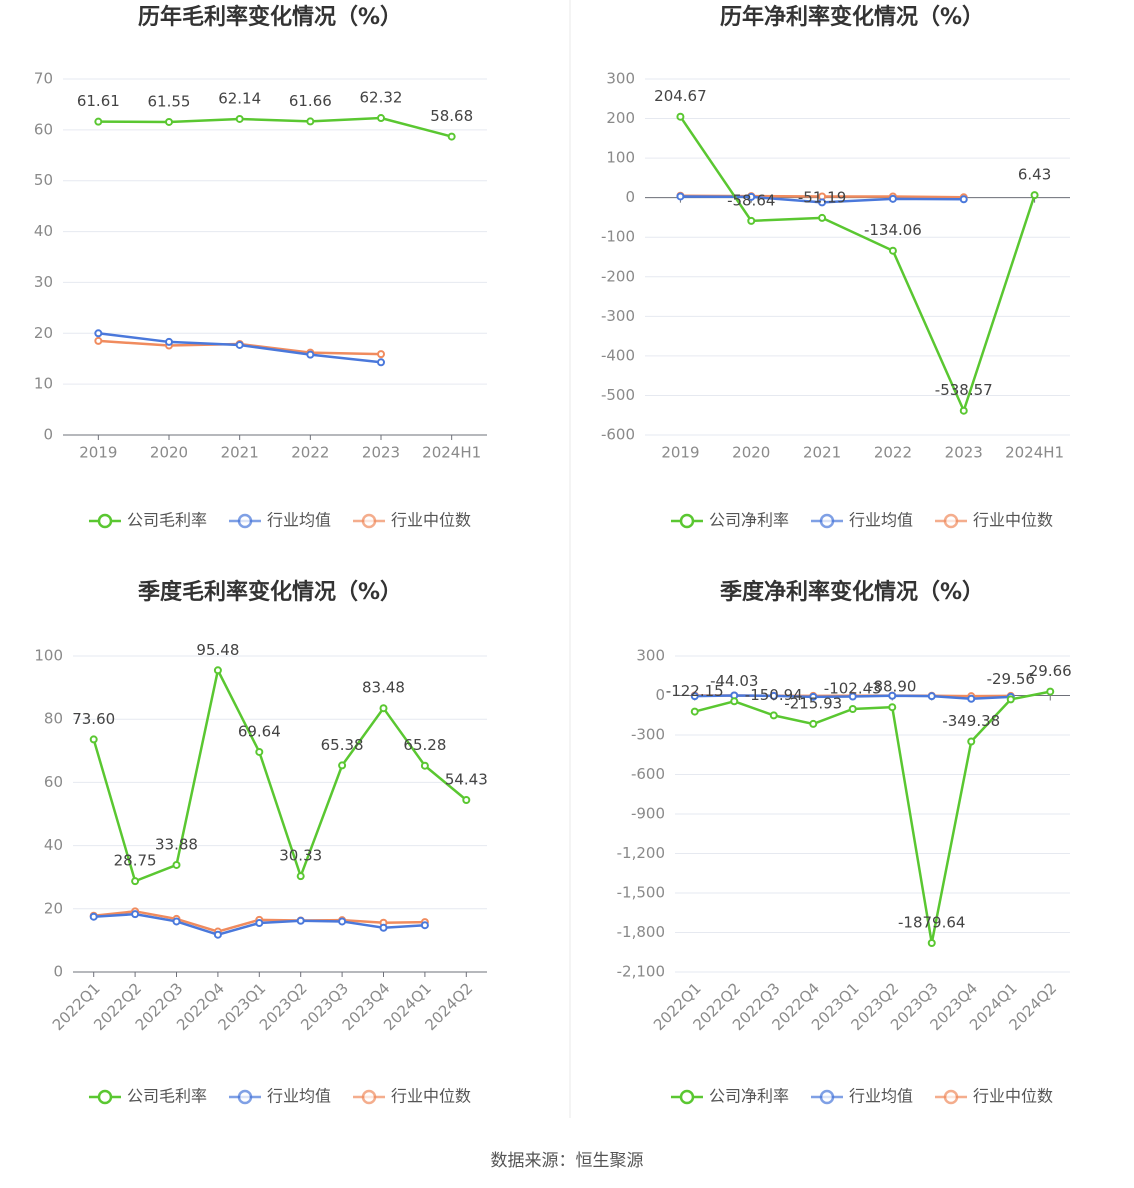  I want to click on y-tick-label: -500, so click(618, 395).